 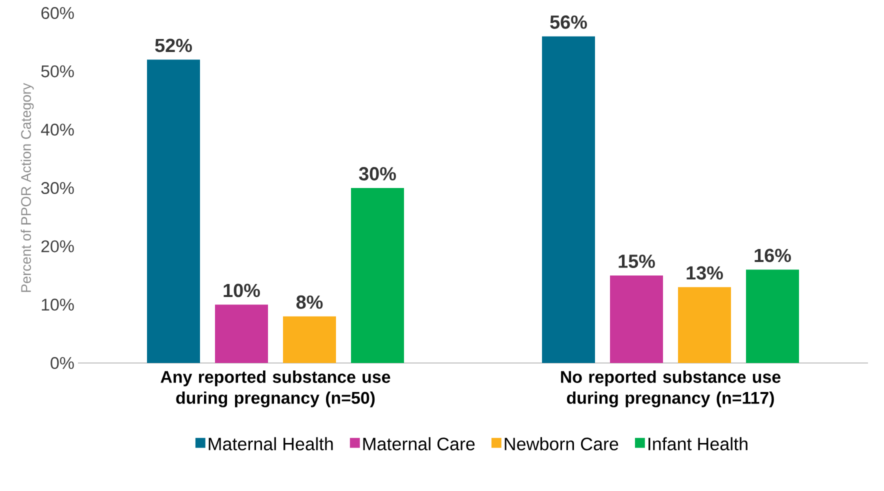 What do you see at coordinates (275, 389) in the screenshot?
I see `x-tick-label: Any reported substance use during pregnancy (n=50)` at bounding box center [275, 389].